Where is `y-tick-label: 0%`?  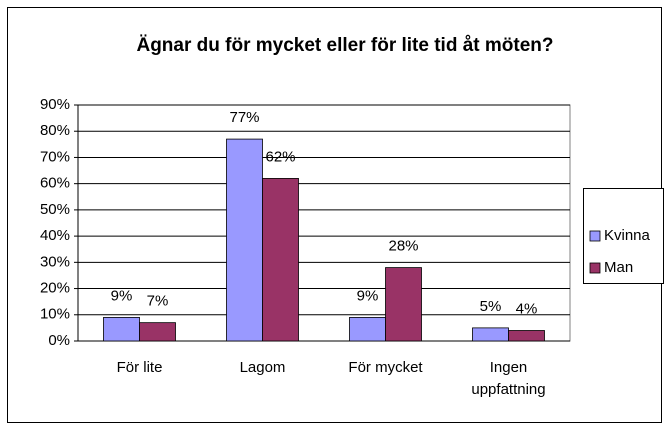 y-tick-label: 0% is located at coordinates (59, 340).